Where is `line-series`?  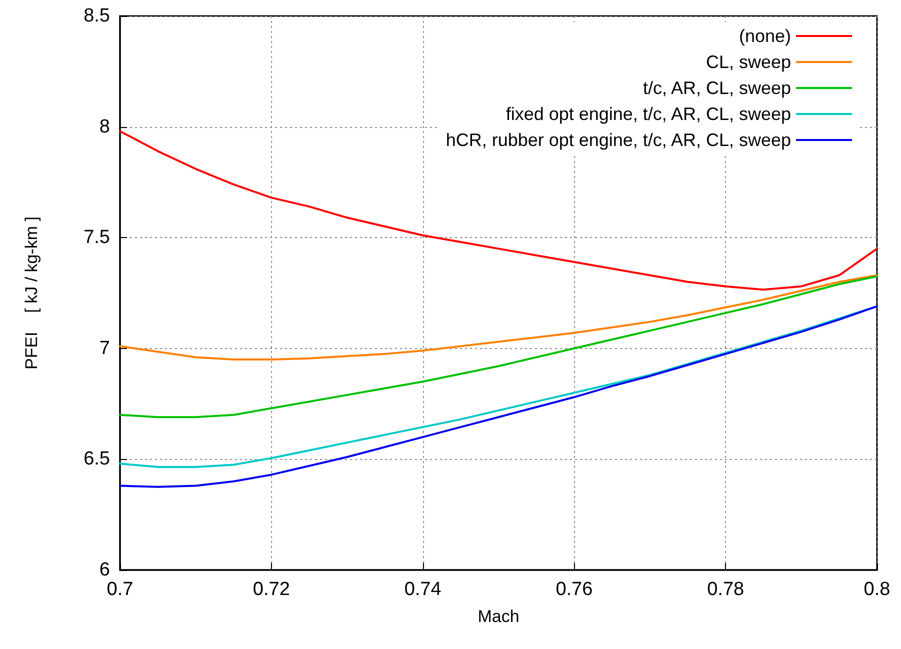 line-series is located at coordinates (498, 317).